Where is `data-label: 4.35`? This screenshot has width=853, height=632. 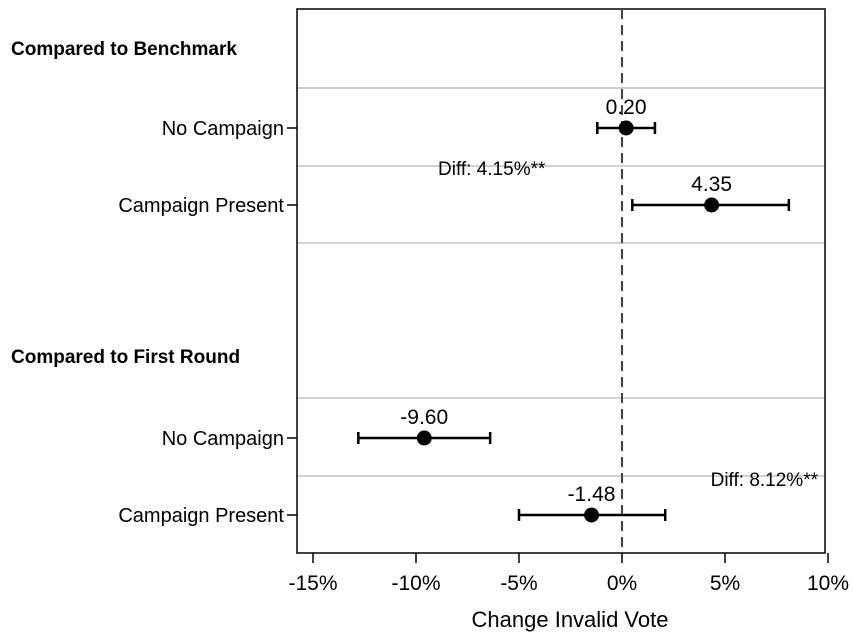
data-label: 4.35 is located at coordinates (711, 184).